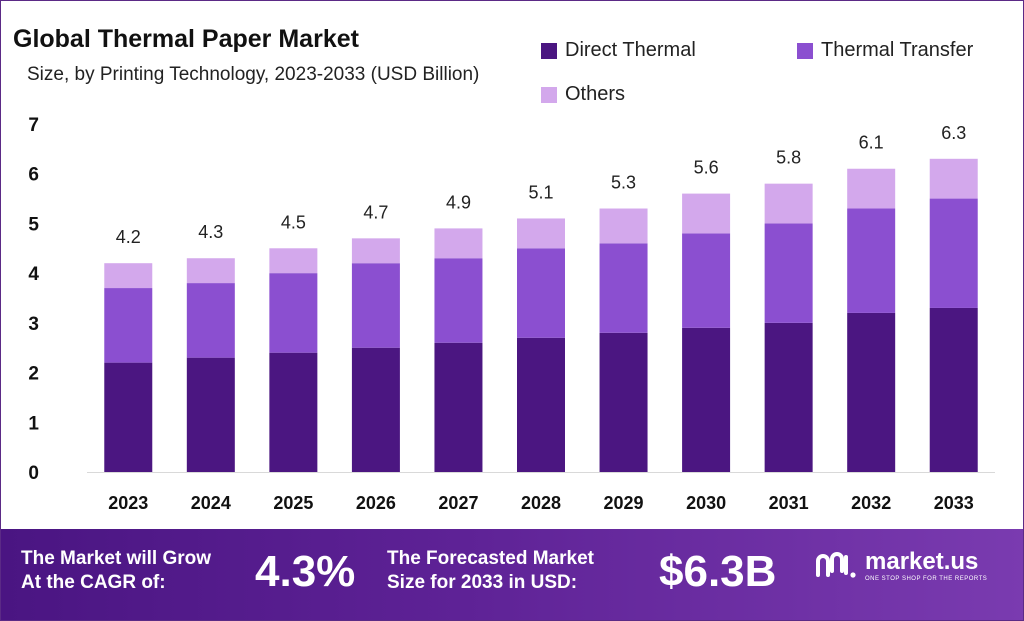 The image size is (1024, 621). Describe the element at coordinates (116, 571) in the screenshot. I see `cagr-caption: The Market will Grow At the CAGR of:` at that location.